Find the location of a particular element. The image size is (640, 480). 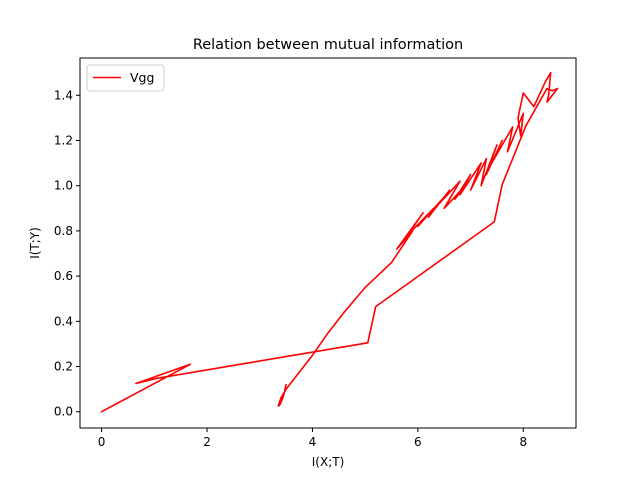

legend-box is located at coordinates (125, 78).